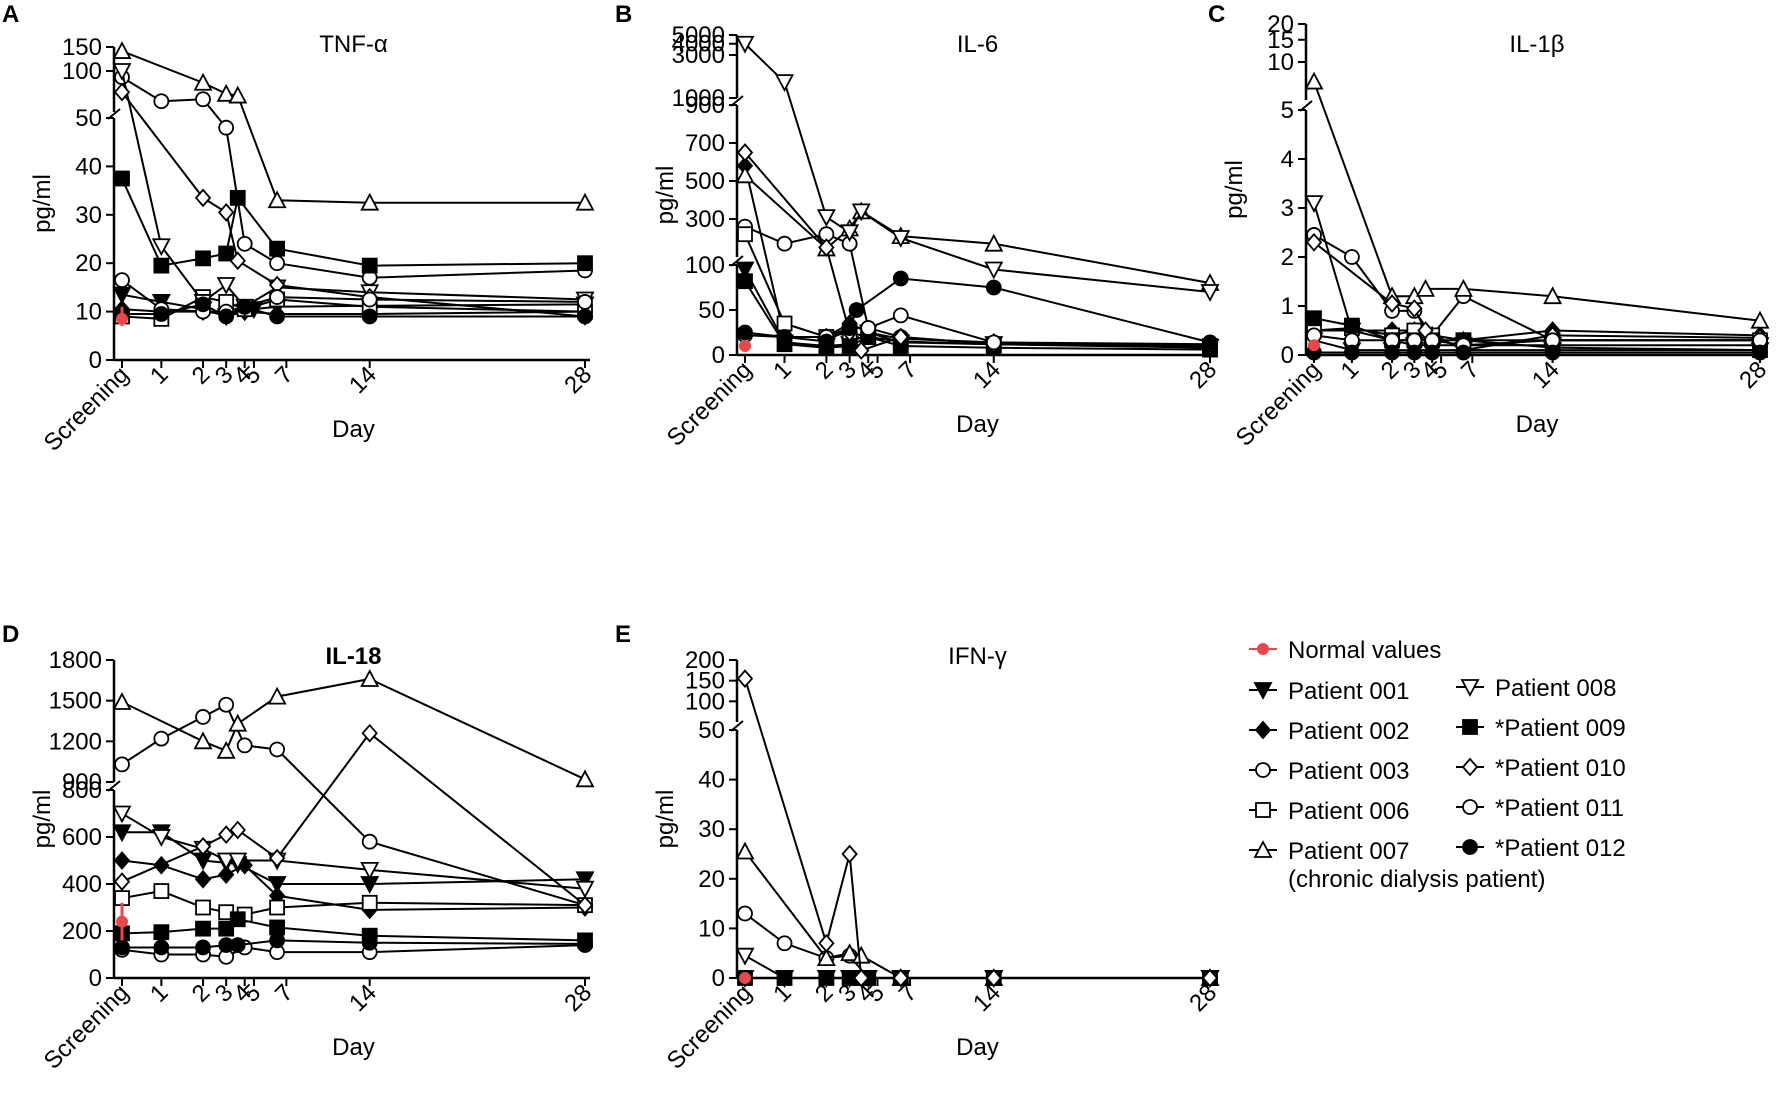 The image size is (1790, 1103). I want to click on normal-values, so click(122, 921).